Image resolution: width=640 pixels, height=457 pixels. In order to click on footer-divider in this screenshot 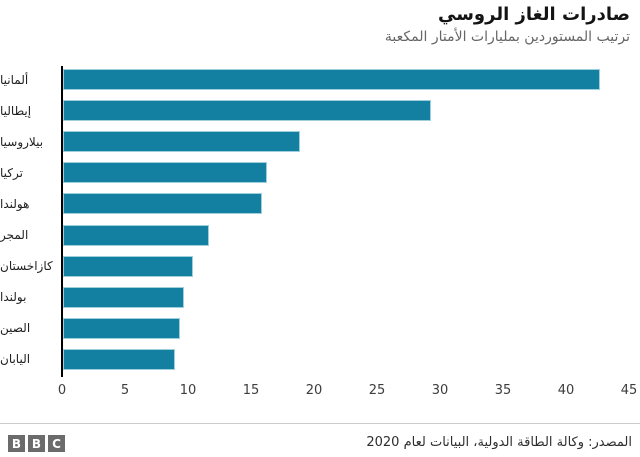, I will do `click(320, 423)`.